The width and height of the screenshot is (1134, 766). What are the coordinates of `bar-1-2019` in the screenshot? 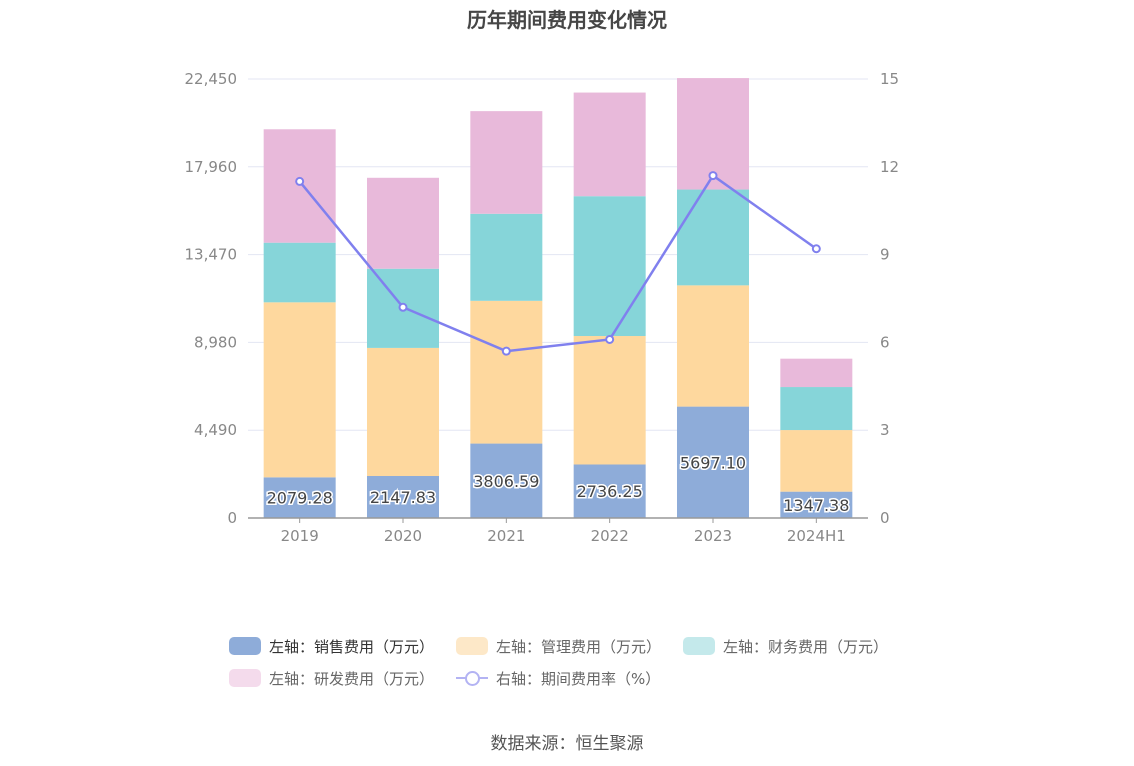 It's located at (299, 390).